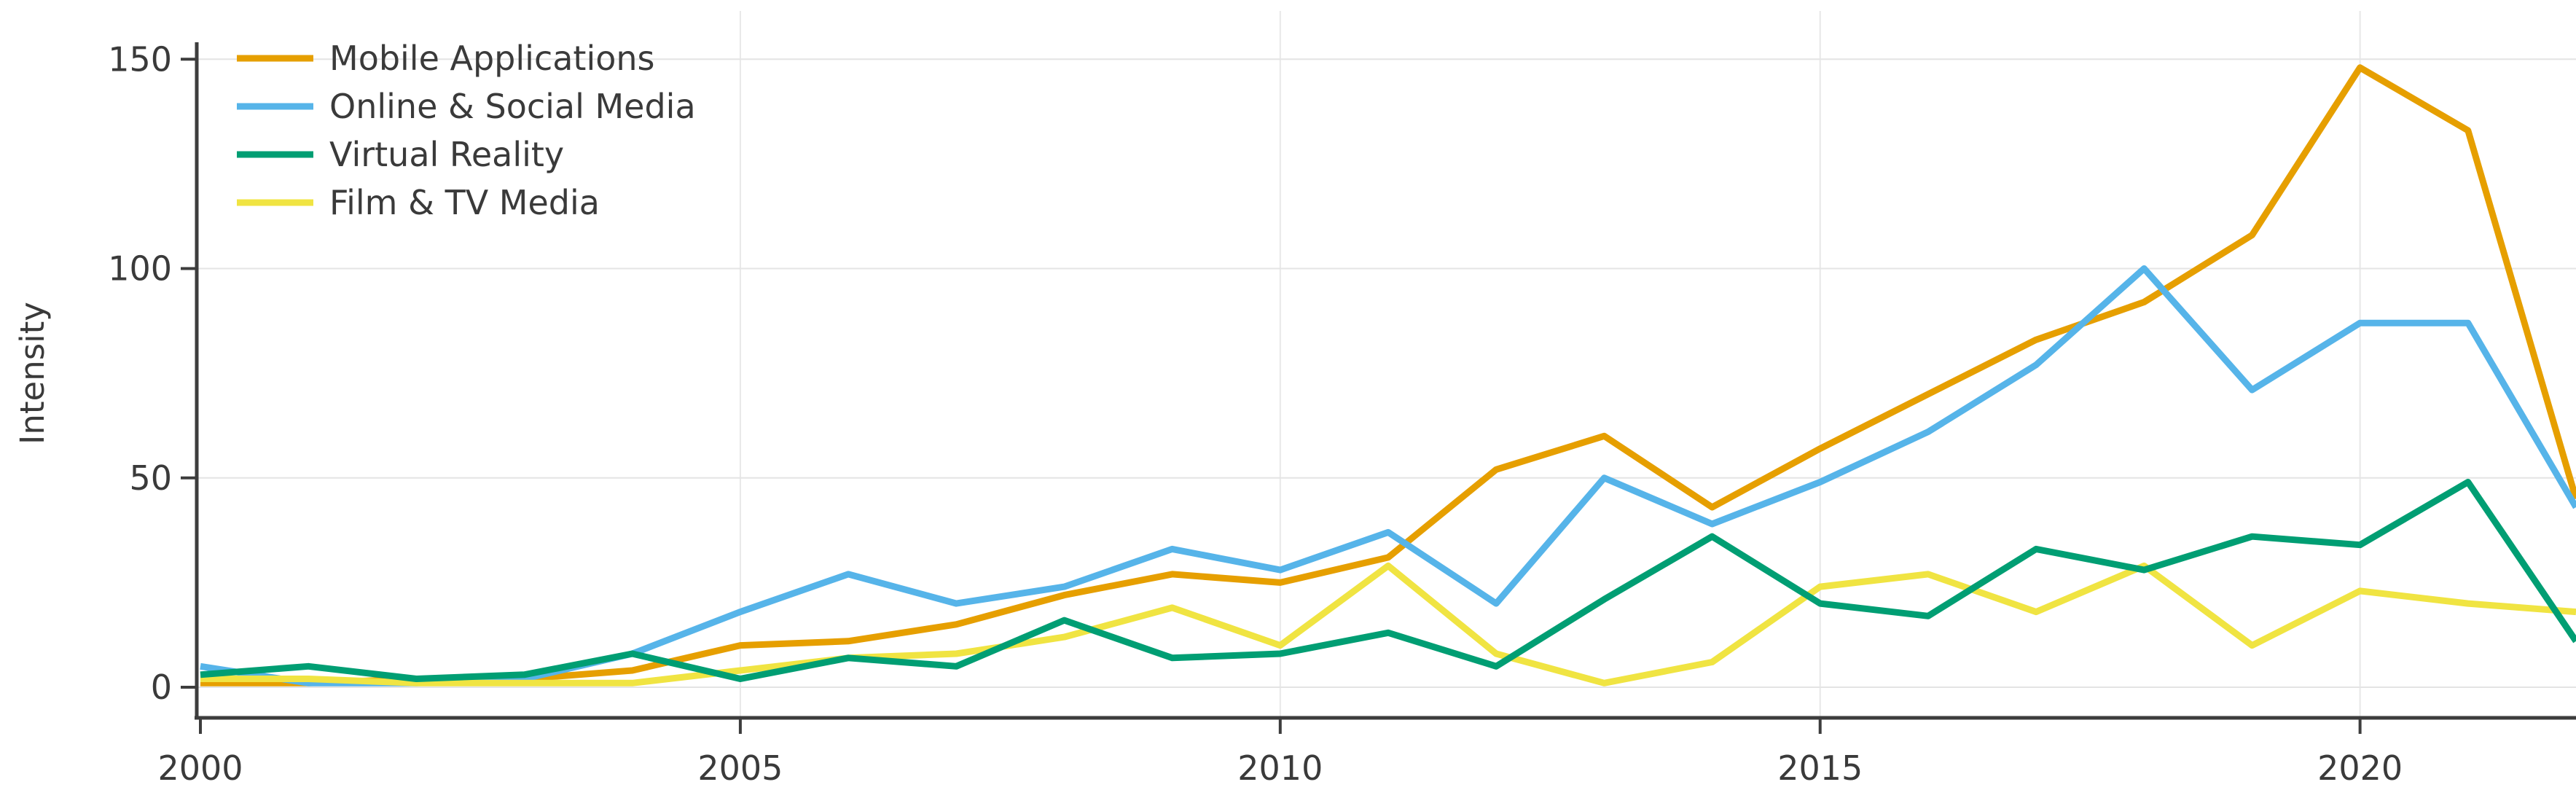 Image resolution: width=2576 pixels, height=798 pixels. I want to click on legend-label: Mobile Applications, so click(492, 58).